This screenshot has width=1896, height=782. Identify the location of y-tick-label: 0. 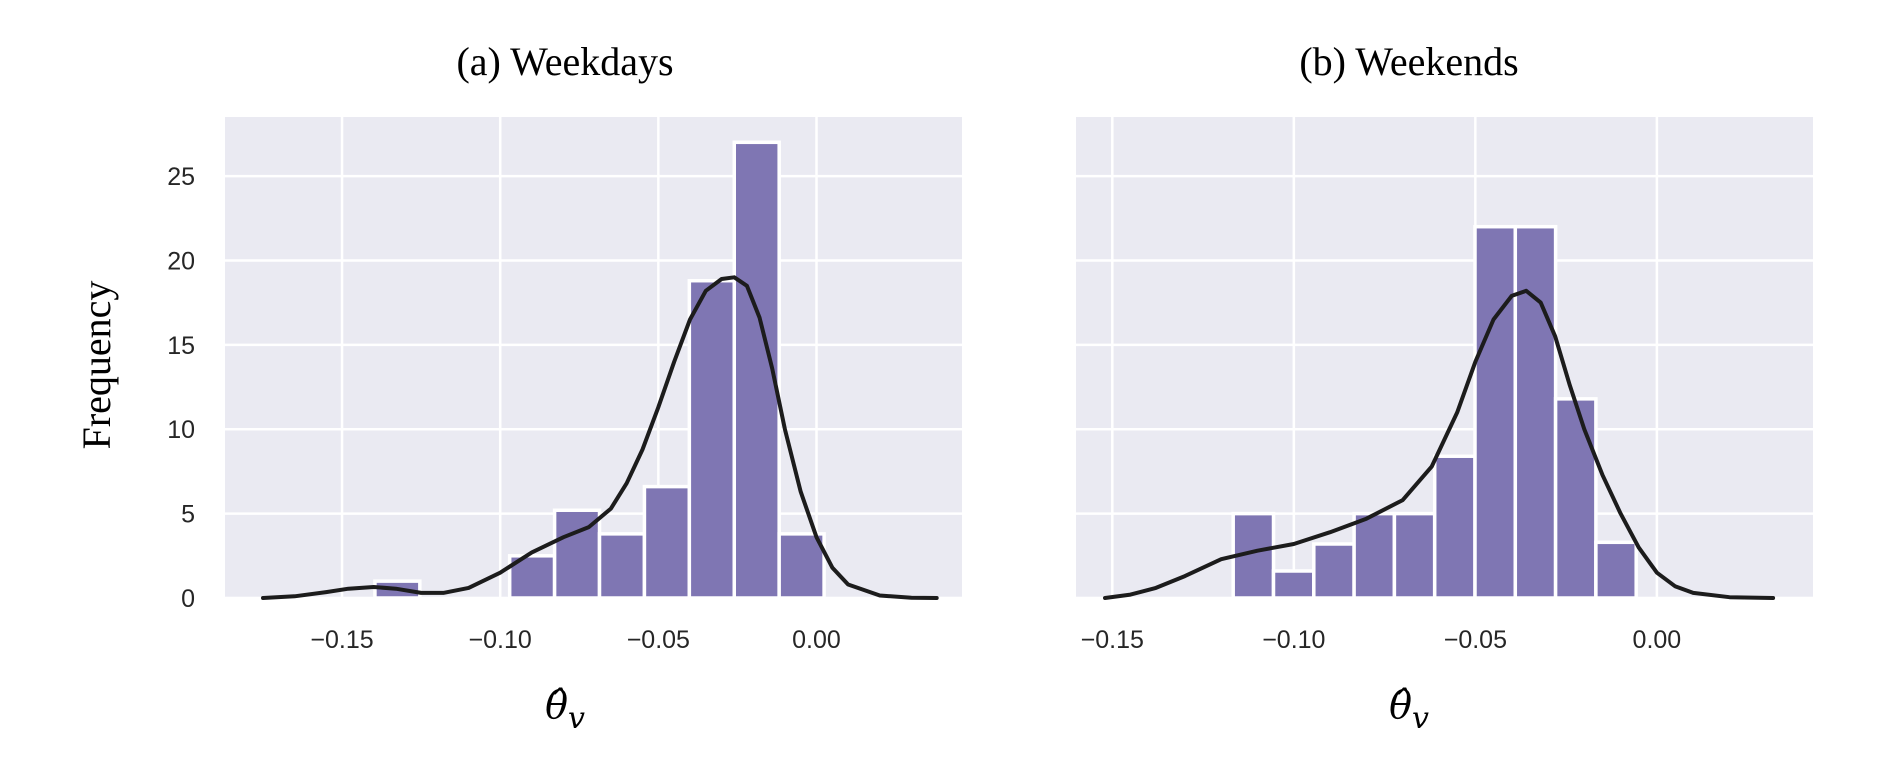
(188, 599).